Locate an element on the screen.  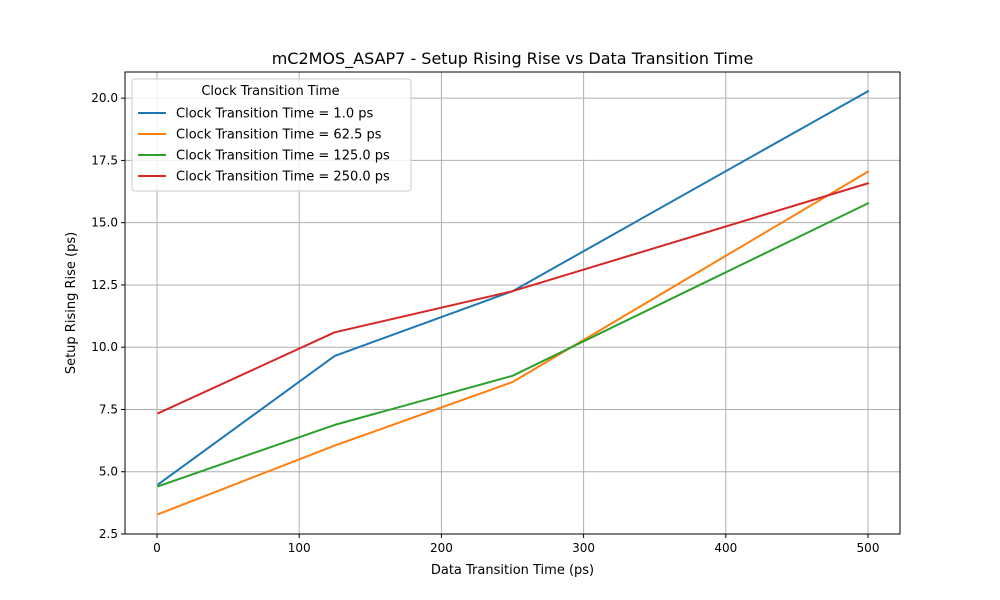
y-tick-label: 20.0 is located at coordinates (104, 98).